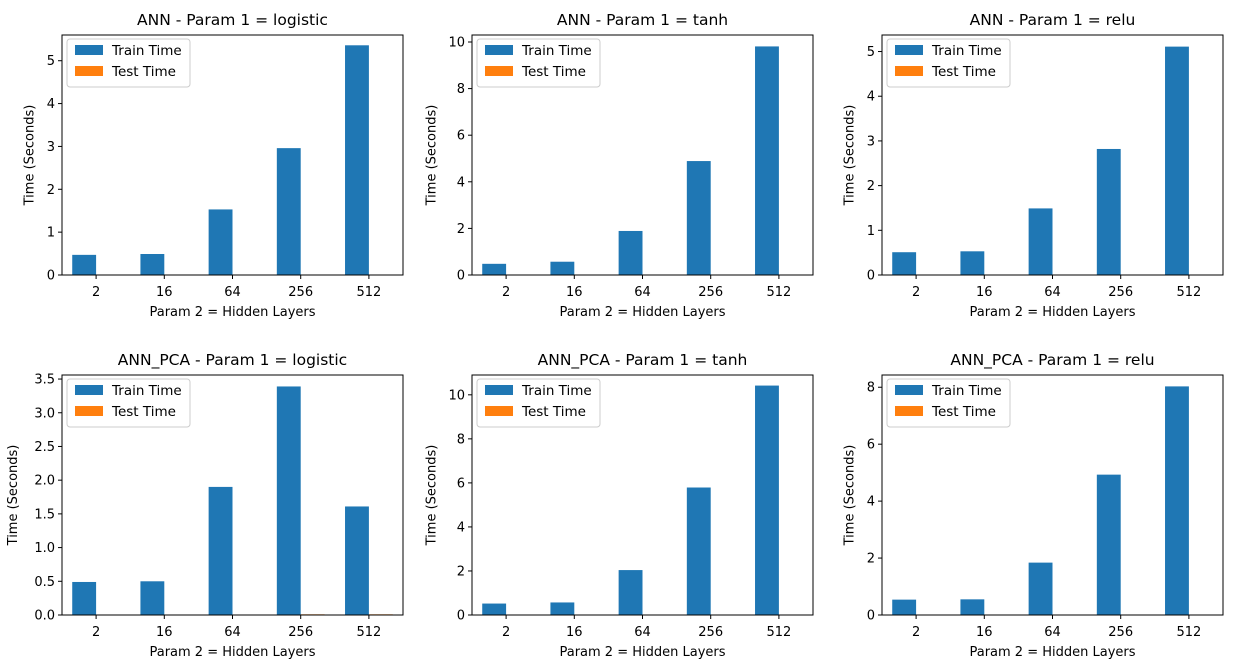 This screenshot has height=669, width=1233. Describe the element at coordinates (44, 380) in the screenshot. I see `y-tick-label: 3.5` at that location.